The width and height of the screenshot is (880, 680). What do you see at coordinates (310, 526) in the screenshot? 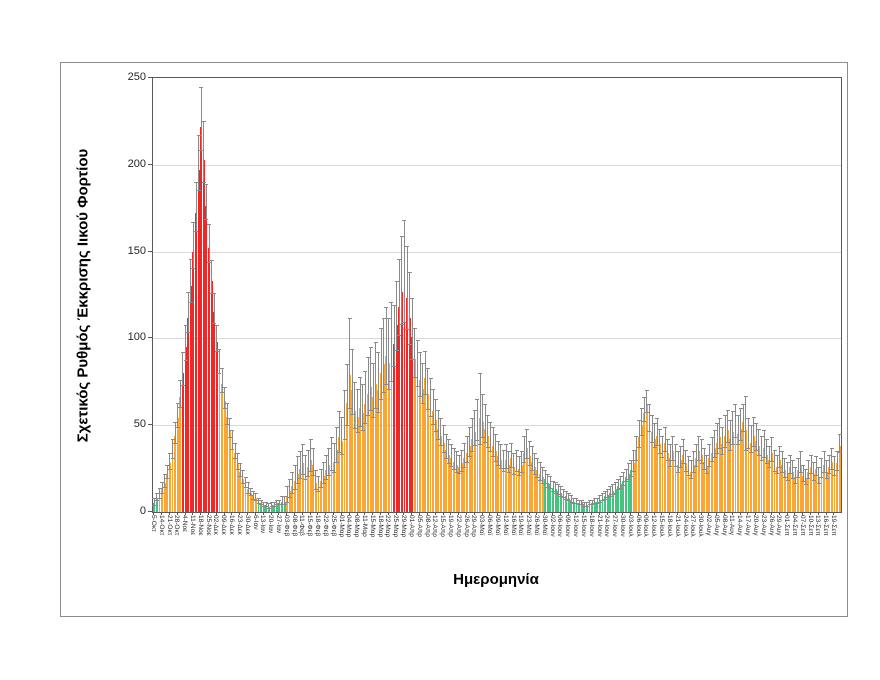
I see `x-tick-label: 15-Φεβ` at bounding box center [310, 526].